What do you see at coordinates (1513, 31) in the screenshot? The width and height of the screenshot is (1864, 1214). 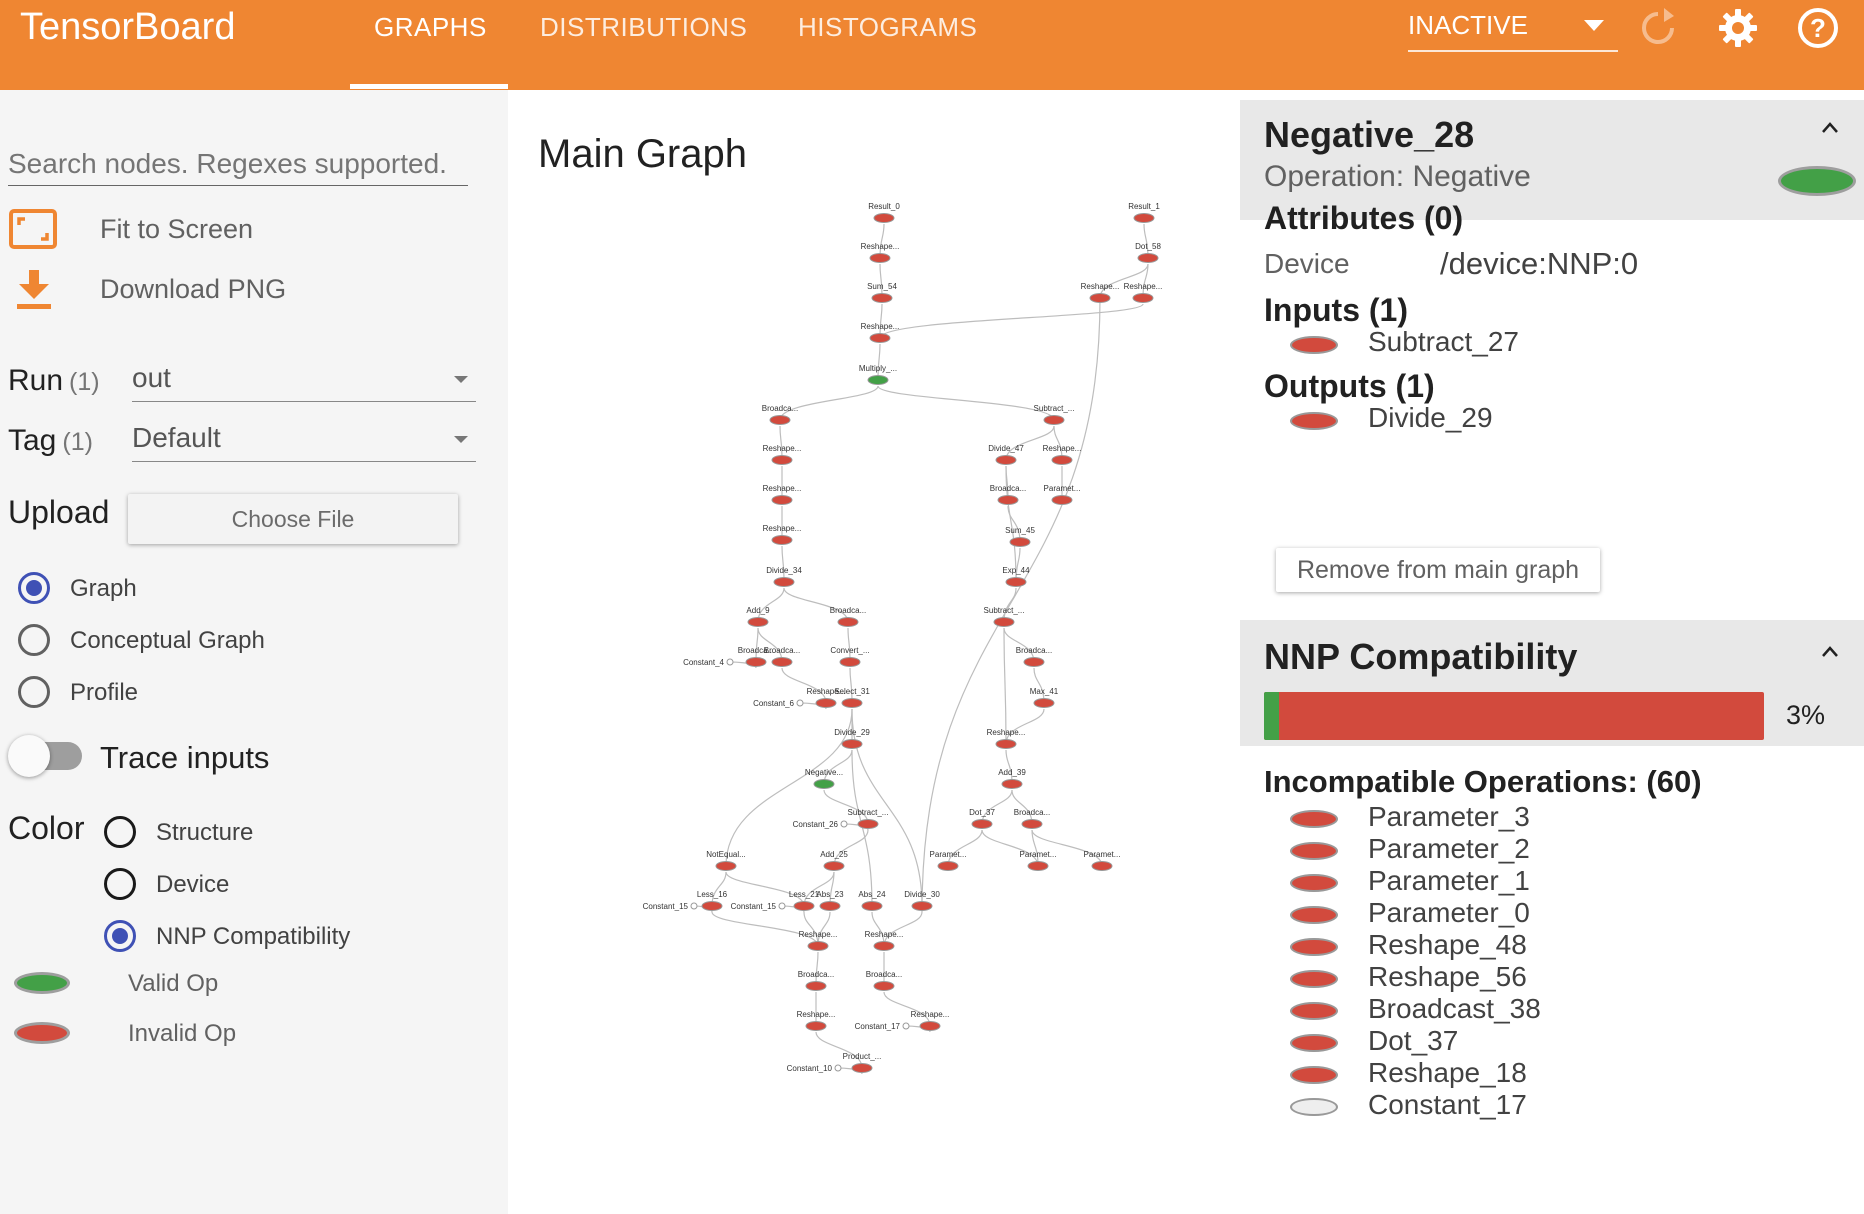 I see `inactive-dashboard-select: INACTIVE` at bounding box center [1513, 31].